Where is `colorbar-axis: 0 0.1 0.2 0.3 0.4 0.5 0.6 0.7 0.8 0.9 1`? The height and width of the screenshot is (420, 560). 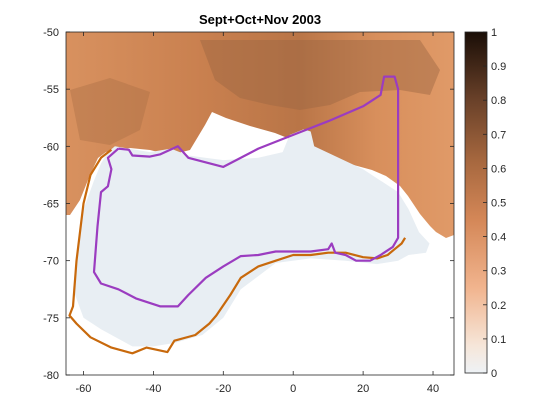 colorbar-axis: 0 0.1 0.2 0.3 0.4 0.5 0.6 0.7 0.8 0.9 1 is located at coordinates (494, 203).